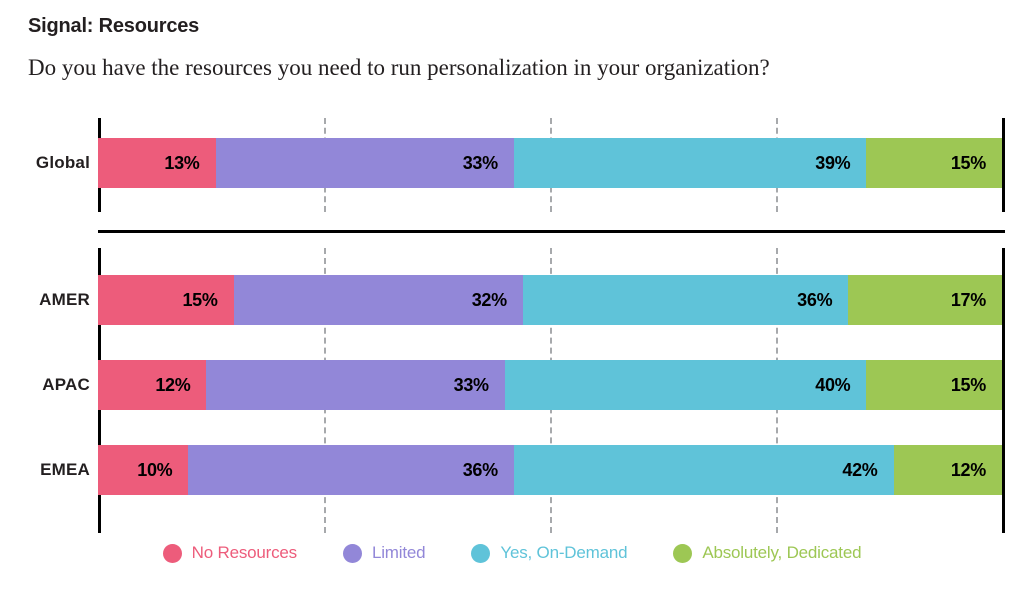 The height and width of the screenshot is (595, 1024). What do you see at coordinates (378, 300) in the screenshot?
I see `bar-segment: 32%` at bounding box center [378, 300].